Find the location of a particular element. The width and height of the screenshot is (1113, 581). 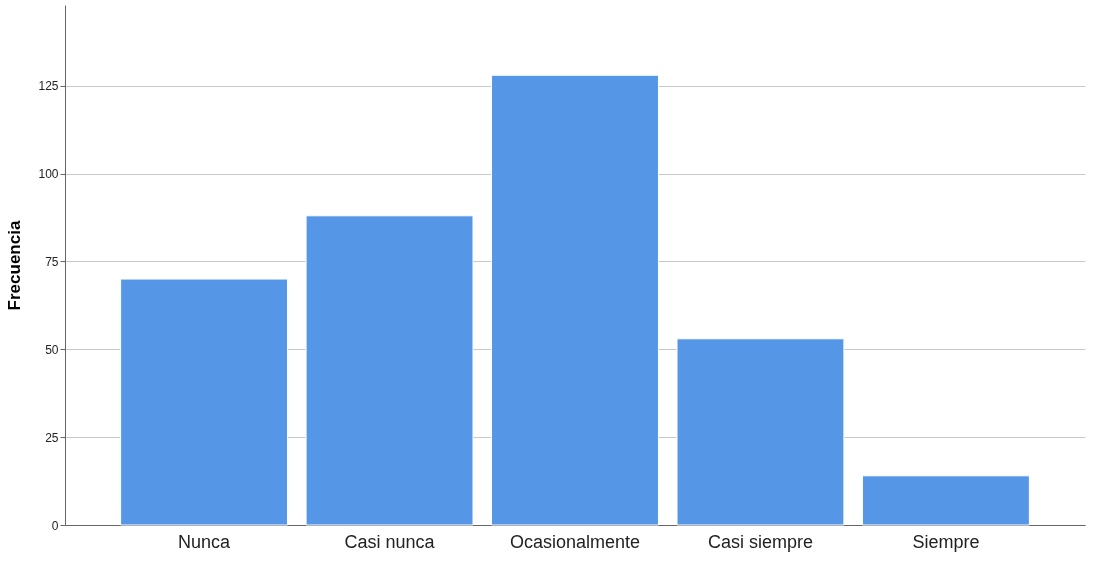

y-tick-label: 75 is located at coordinates (52, 261).